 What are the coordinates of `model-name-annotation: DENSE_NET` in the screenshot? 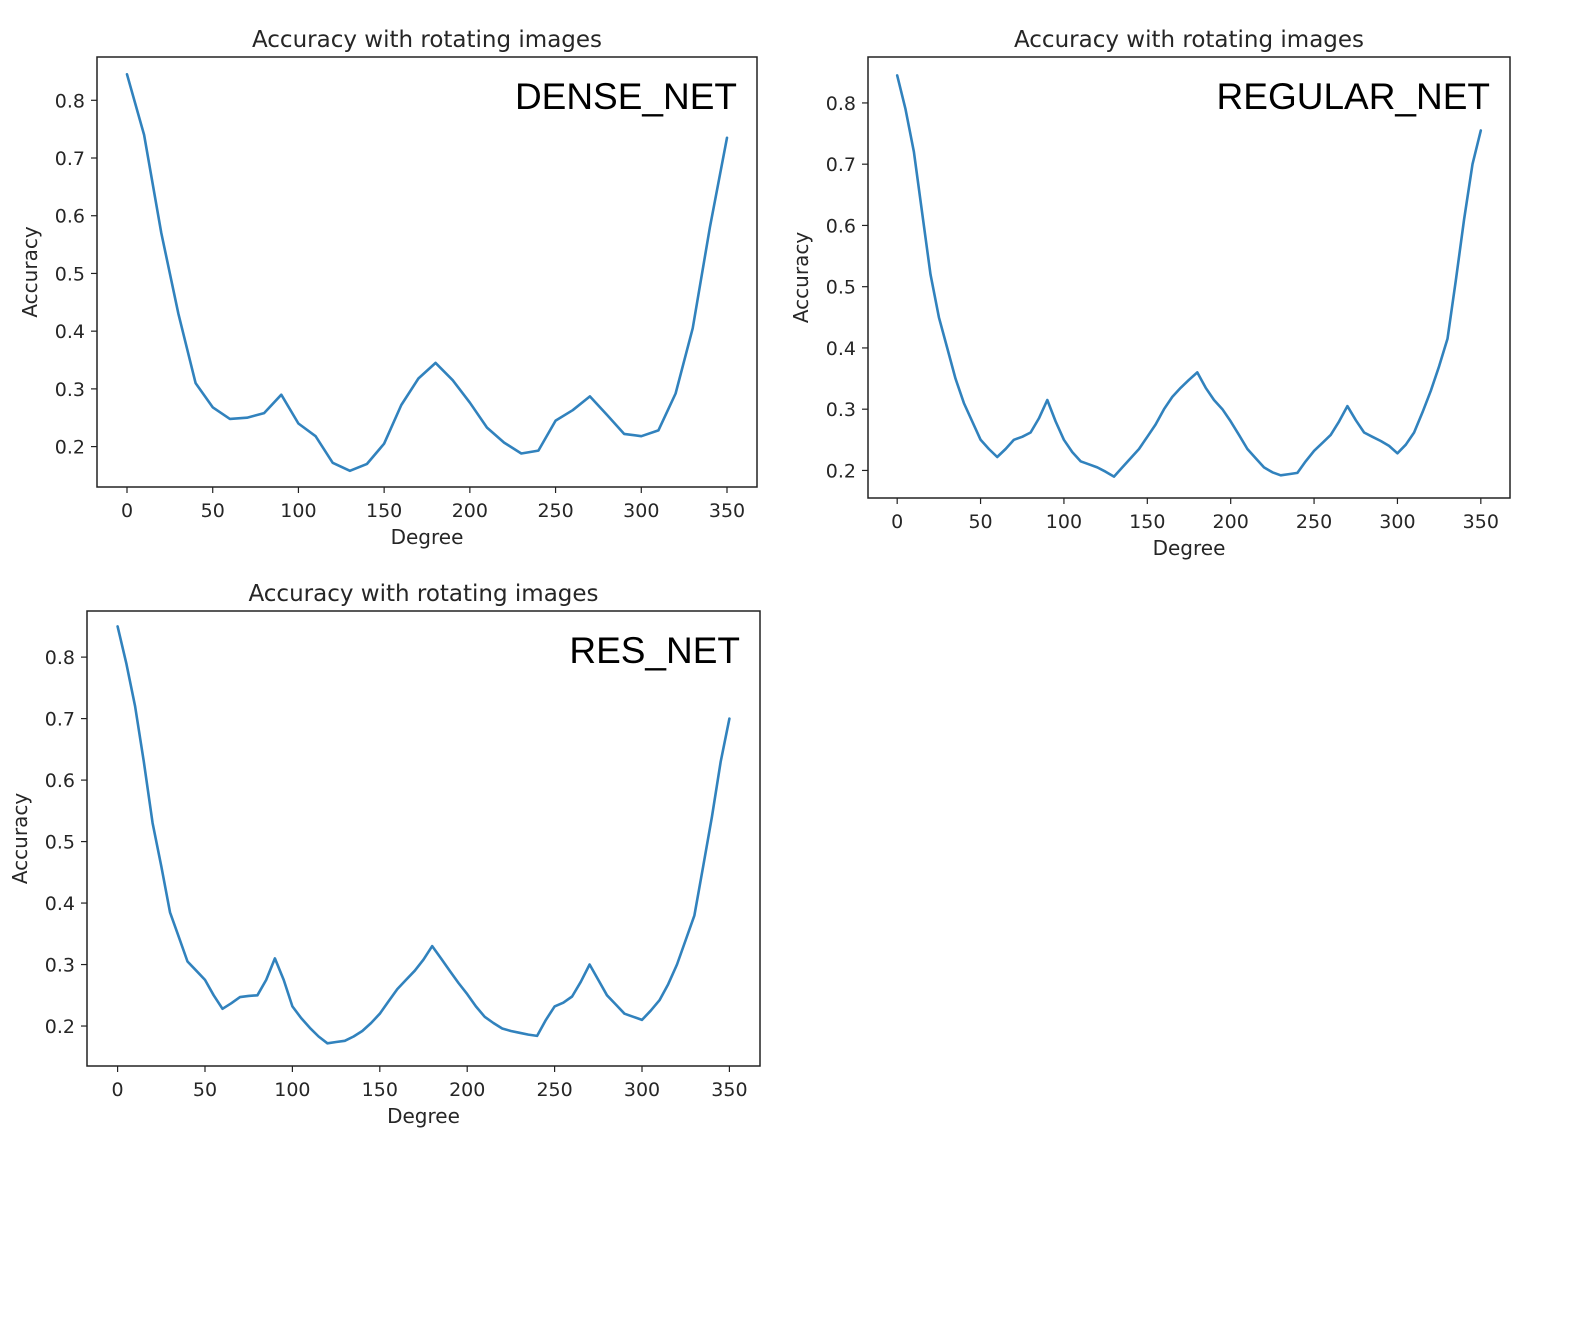 It's located at (626, 96).